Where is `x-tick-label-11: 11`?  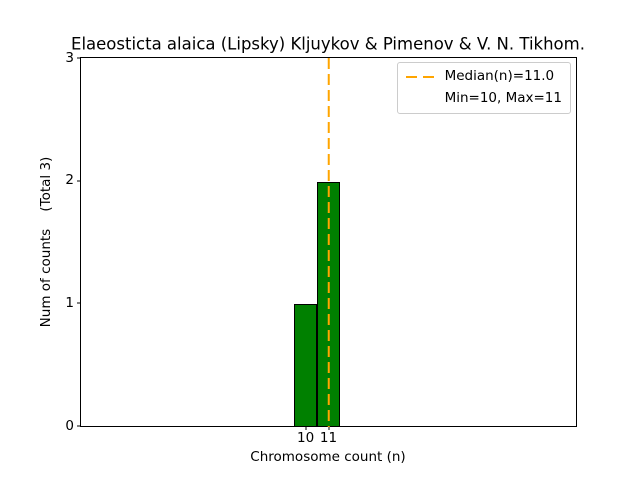 x-tick-label-11: 11 is located at coordinates (328, 438).